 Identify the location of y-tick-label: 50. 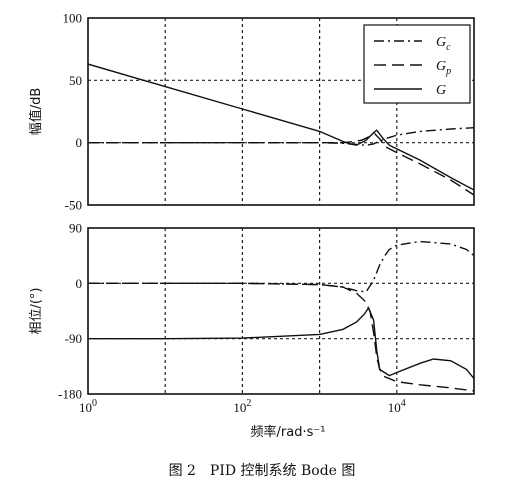
(75, 80).